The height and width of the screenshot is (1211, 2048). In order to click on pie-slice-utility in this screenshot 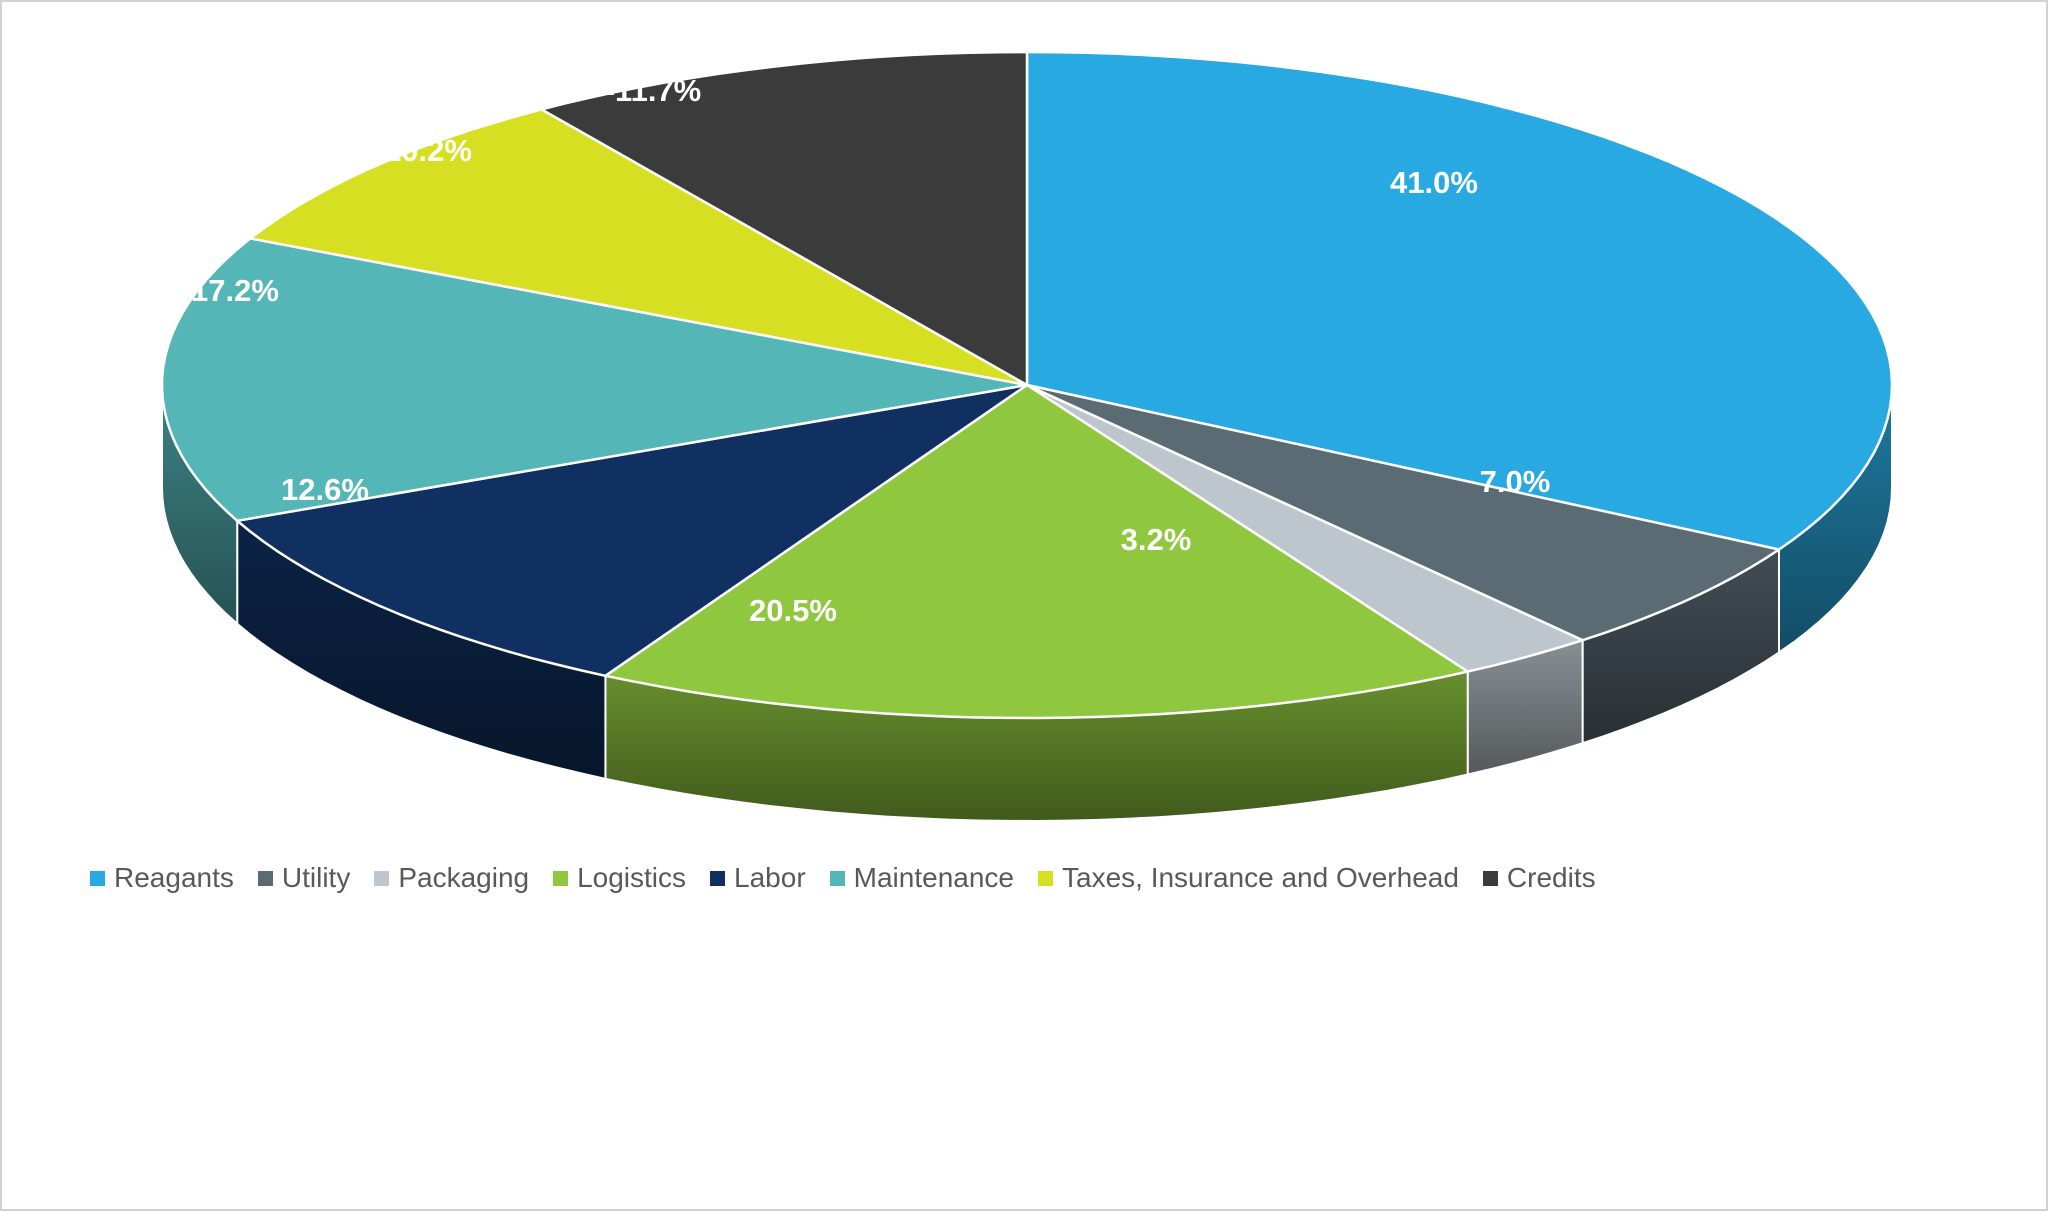, I will do `click(1403, 512)`.